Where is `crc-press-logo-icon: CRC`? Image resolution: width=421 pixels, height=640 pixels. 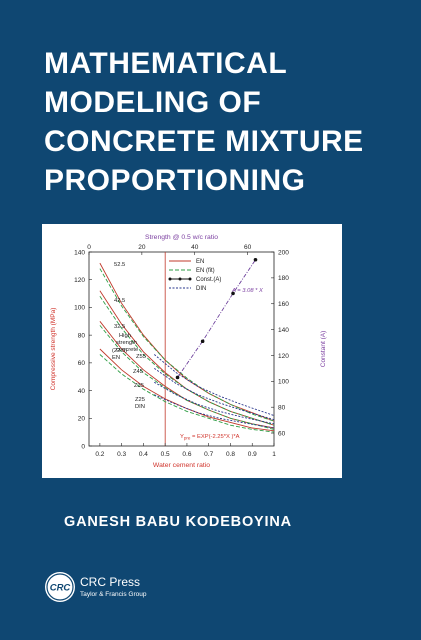
crc-press-logo-icon: CRC is located at coordinates (60, 587).